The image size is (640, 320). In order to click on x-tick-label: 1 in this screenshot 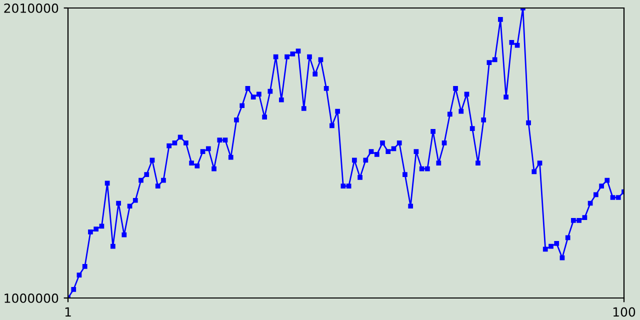, I will do `click(68, 312)`.